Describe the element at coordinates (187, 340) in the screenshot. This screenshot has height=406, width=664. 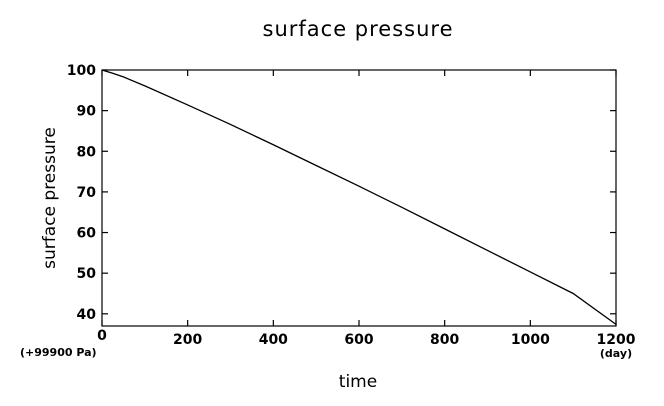
I see `x-tick-label-1: 200` at that location.